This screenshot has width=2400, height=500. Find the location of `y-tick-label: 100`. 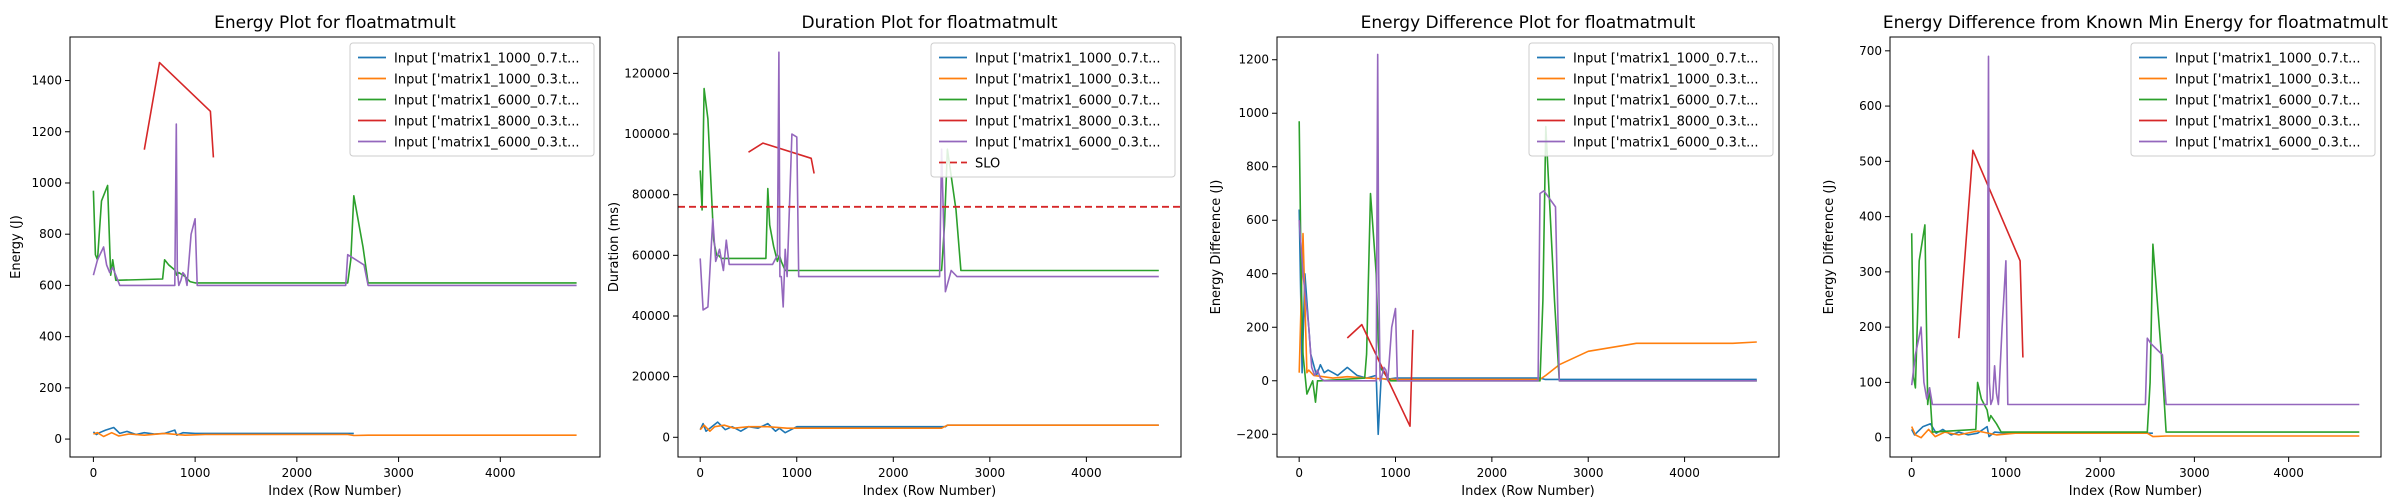

y-tick-label: 100 is located at coordinates (1870, 382).